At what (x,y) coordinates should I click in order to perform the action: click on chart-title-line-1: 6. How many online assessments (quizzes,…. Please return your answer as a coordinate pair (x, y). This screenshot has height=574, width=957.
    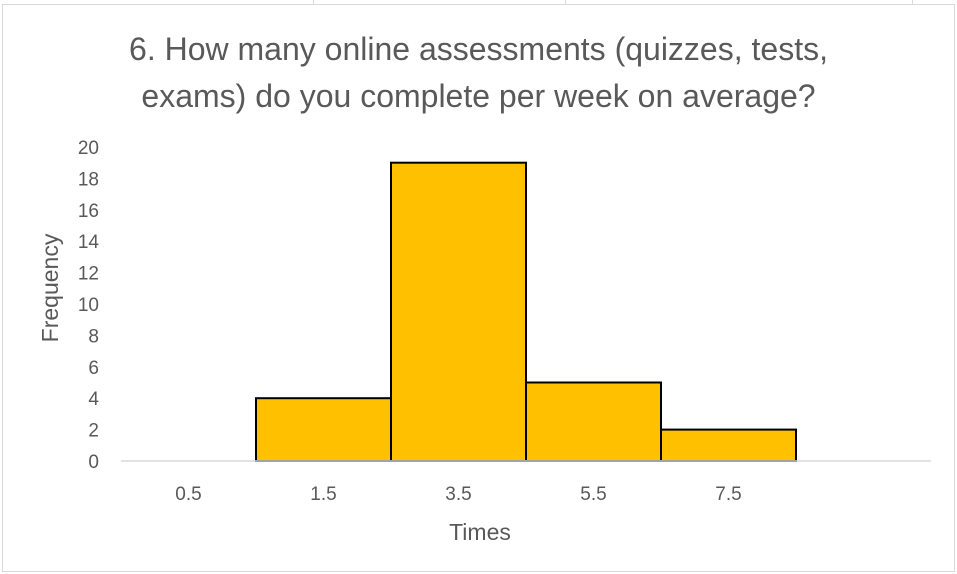
    Looking at the image, I should click on (478, 49).